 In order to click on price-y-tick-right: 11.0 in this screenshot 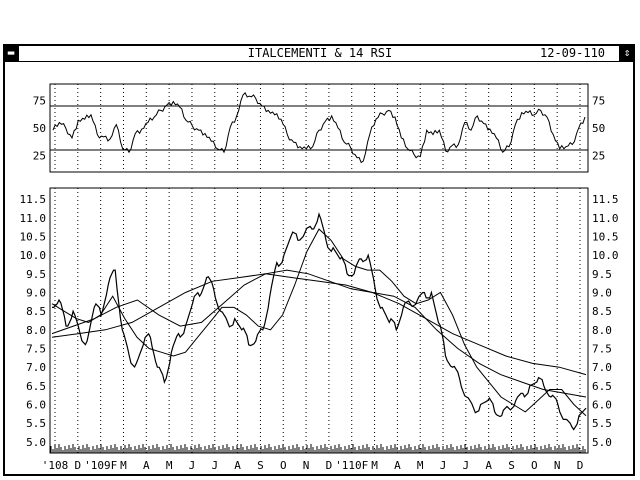, I will do `click(605, 218)`.